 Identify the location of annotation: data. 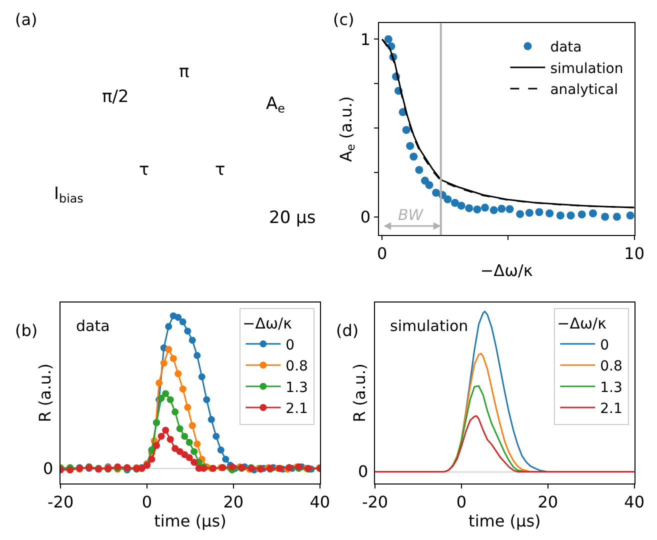
(93, 326).